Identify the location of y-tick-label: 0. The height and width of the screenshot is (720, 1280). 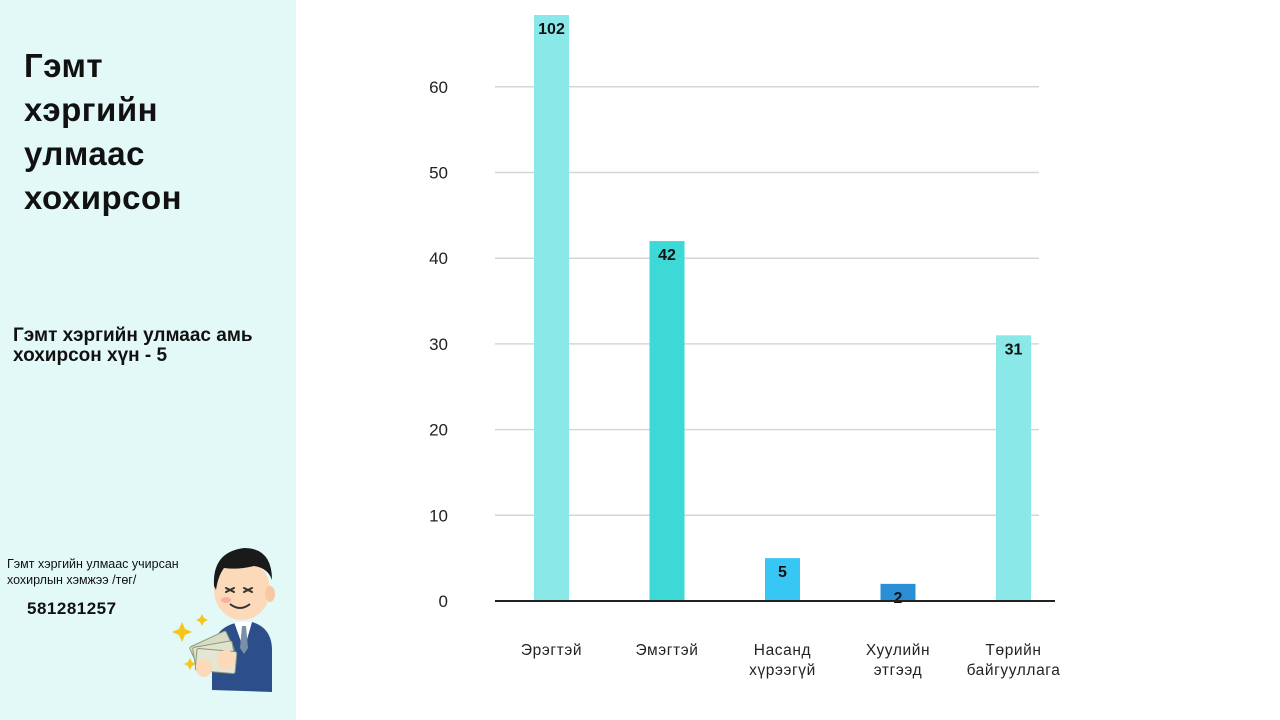
(443, 601).